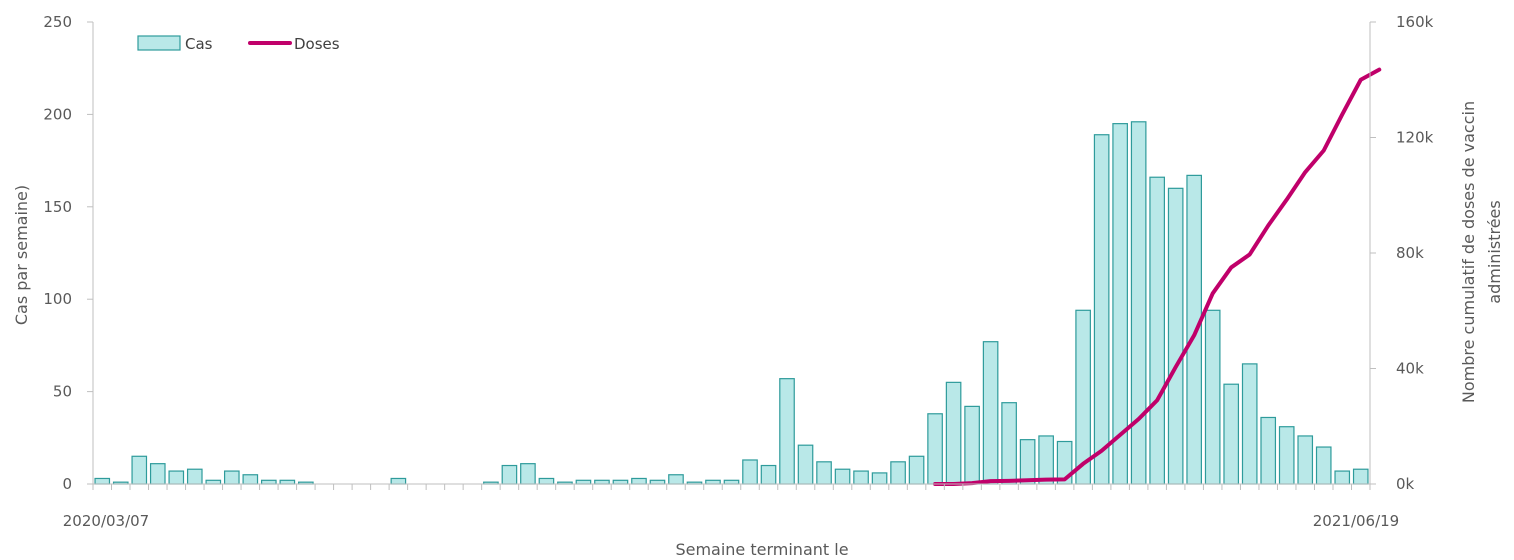  I want to click on legend-label-cases: Cas, so click(199, 44).